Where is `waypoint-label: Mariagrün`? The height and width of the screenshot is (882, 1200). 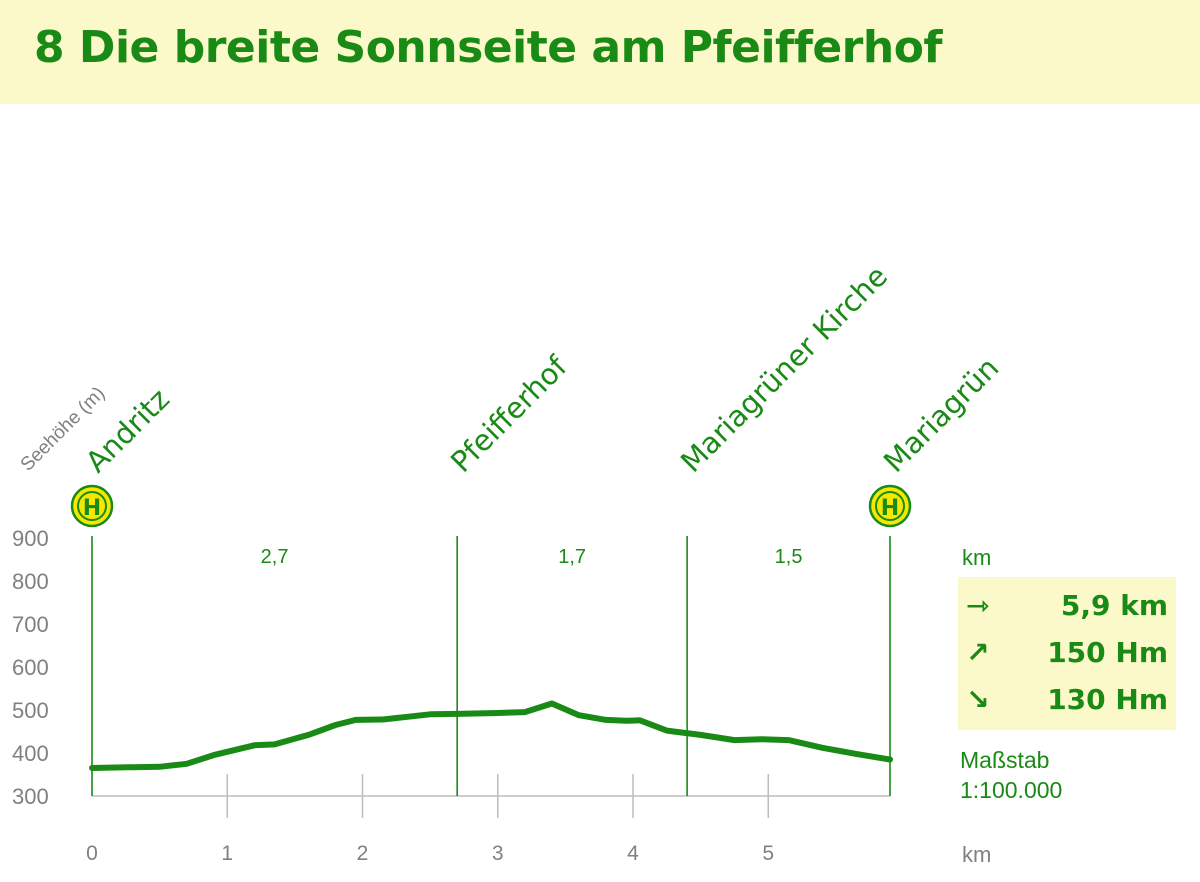
waypoint-label: Mariagrün is located at coordinates (941, 415).